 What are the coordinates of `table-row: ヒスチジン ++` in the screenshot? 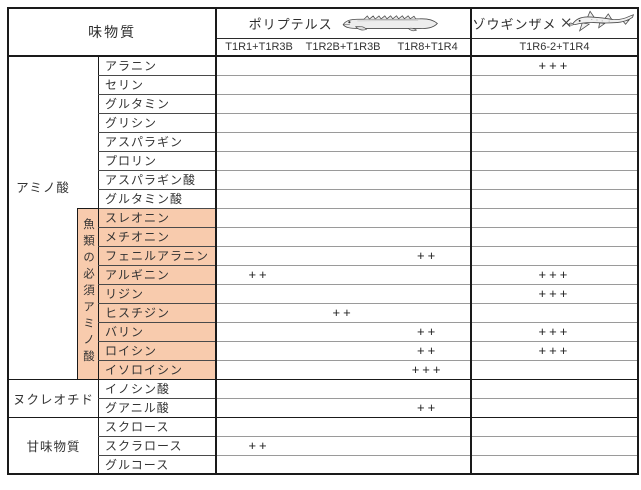 It's located at (323, 313).